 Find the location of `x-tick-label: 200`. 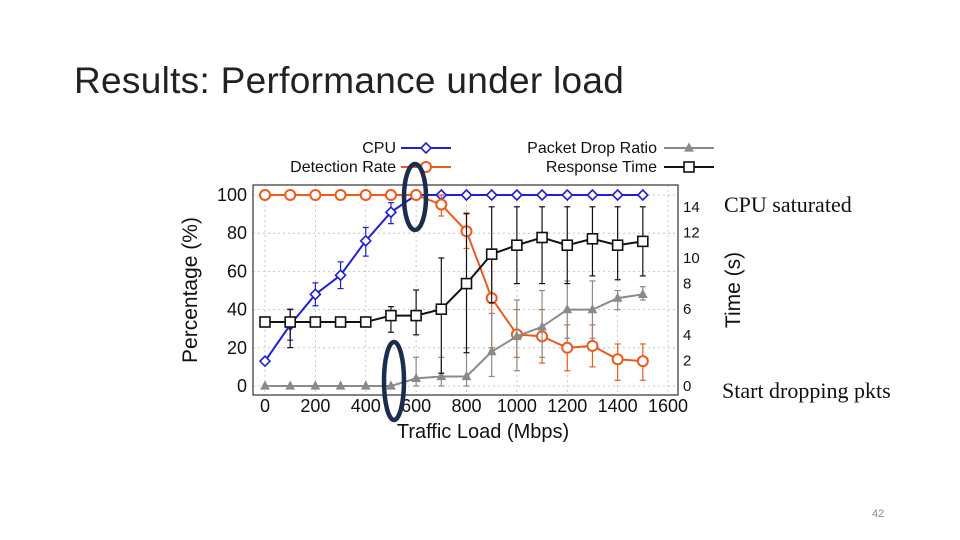

x-tick-label: 200 is located at coordinates (315, 406).